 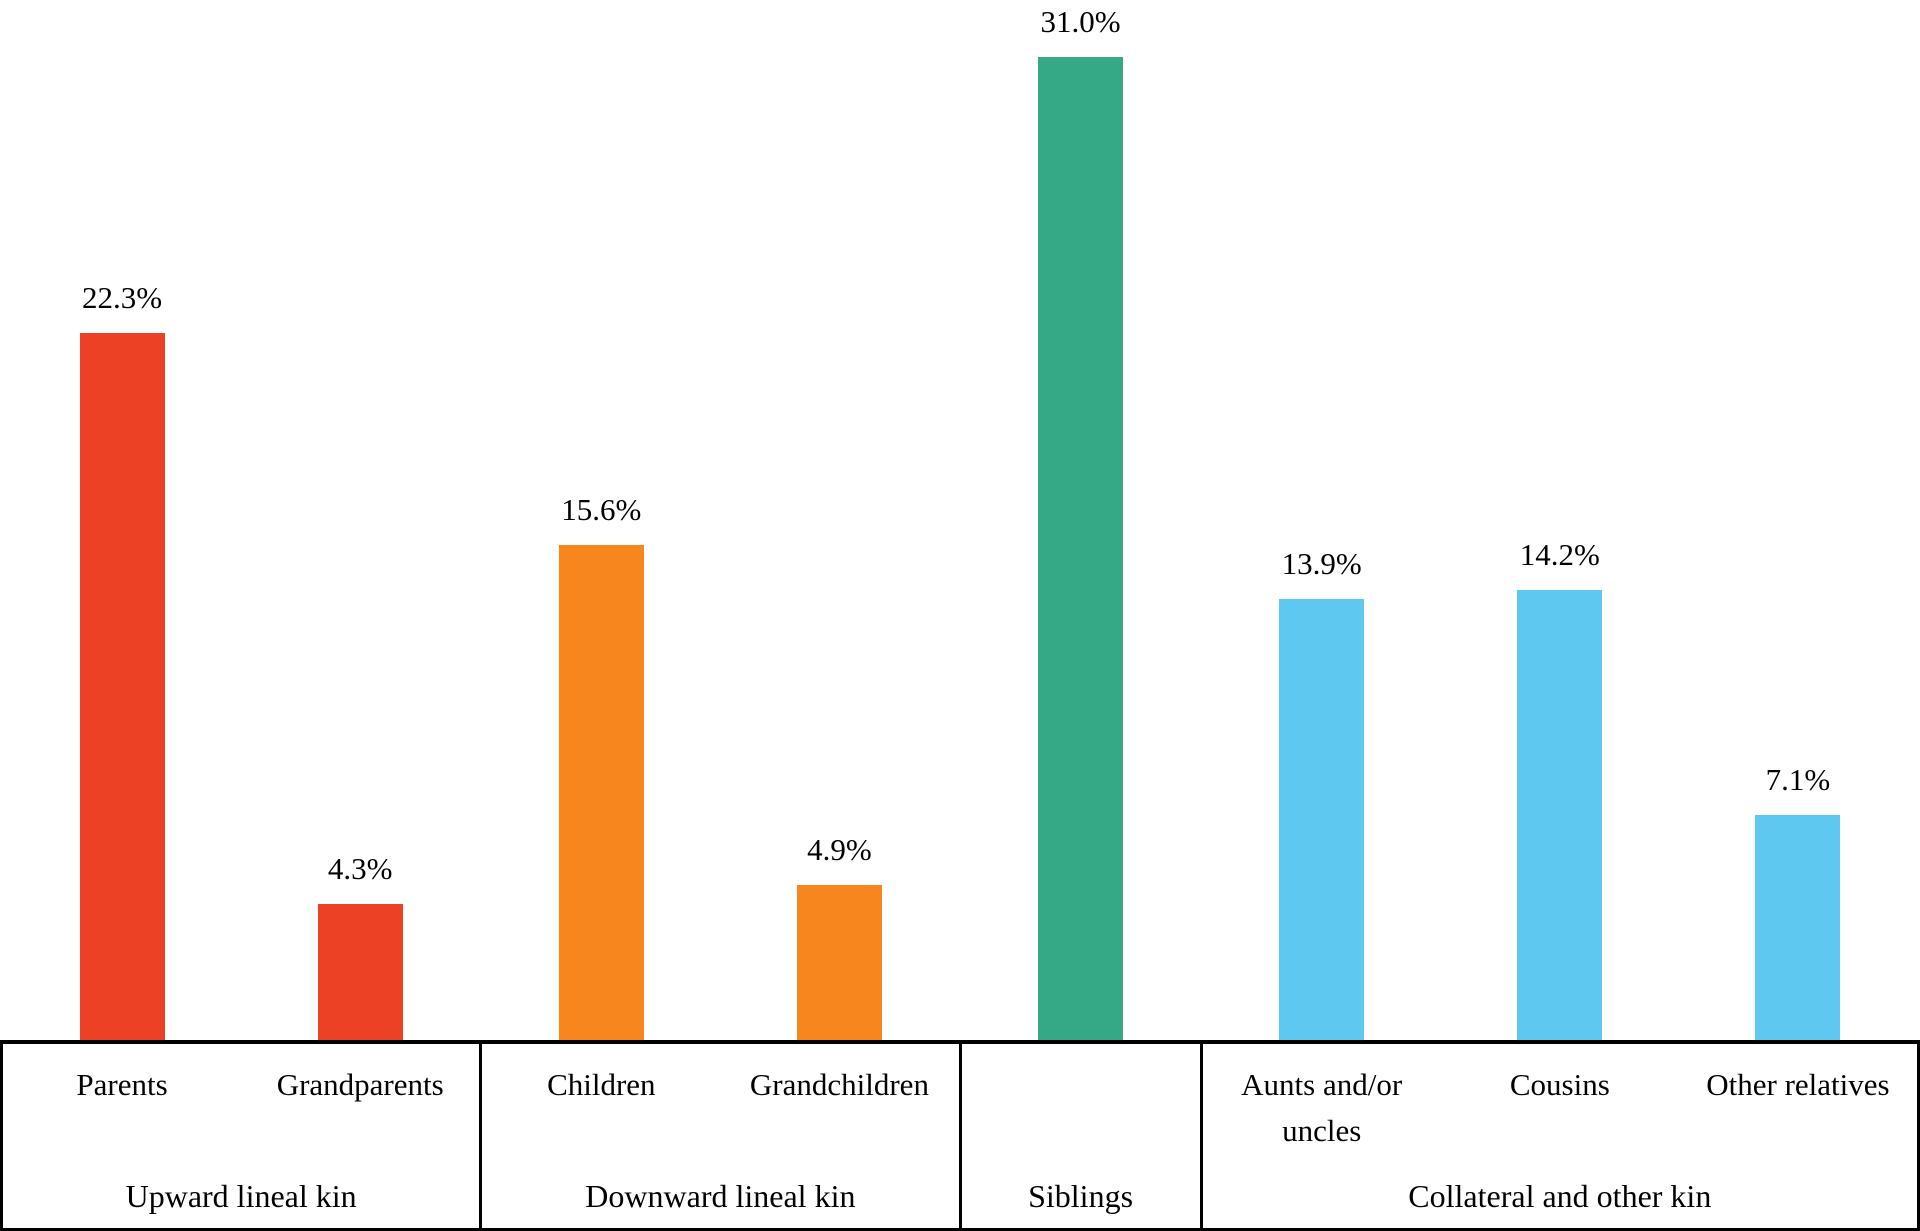 I want to click on category-label-grandparents: Grandparents, so click(x=360, y=1084).